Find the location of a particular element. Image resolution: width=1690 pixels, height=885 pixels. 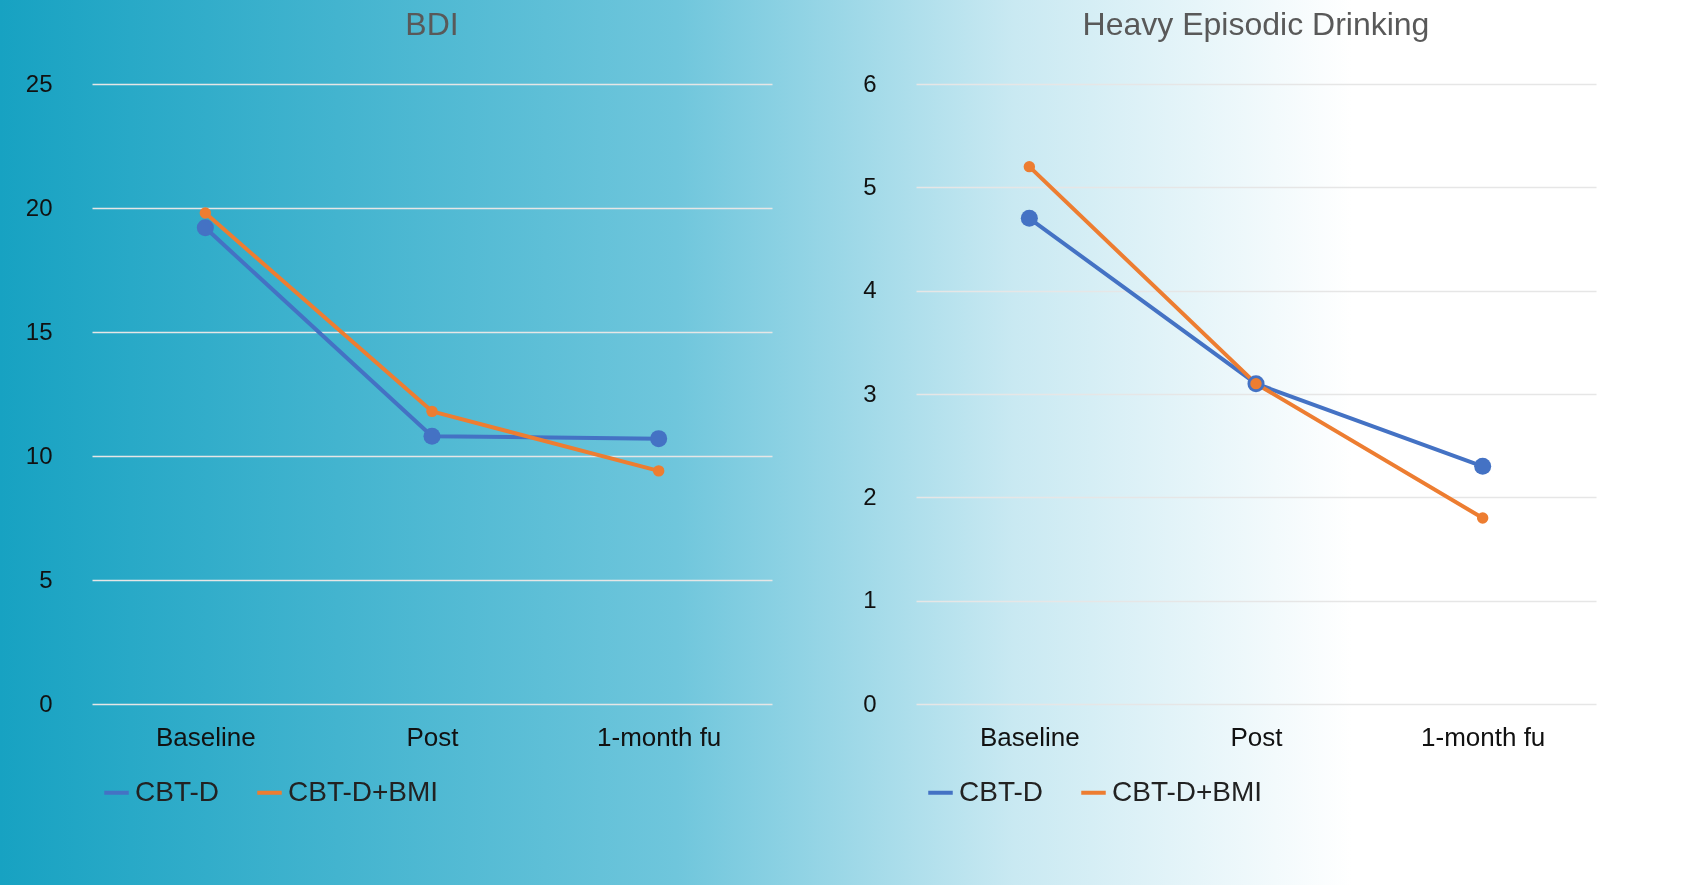

y-tick-label: 15 is located at coordinates (39, 331).